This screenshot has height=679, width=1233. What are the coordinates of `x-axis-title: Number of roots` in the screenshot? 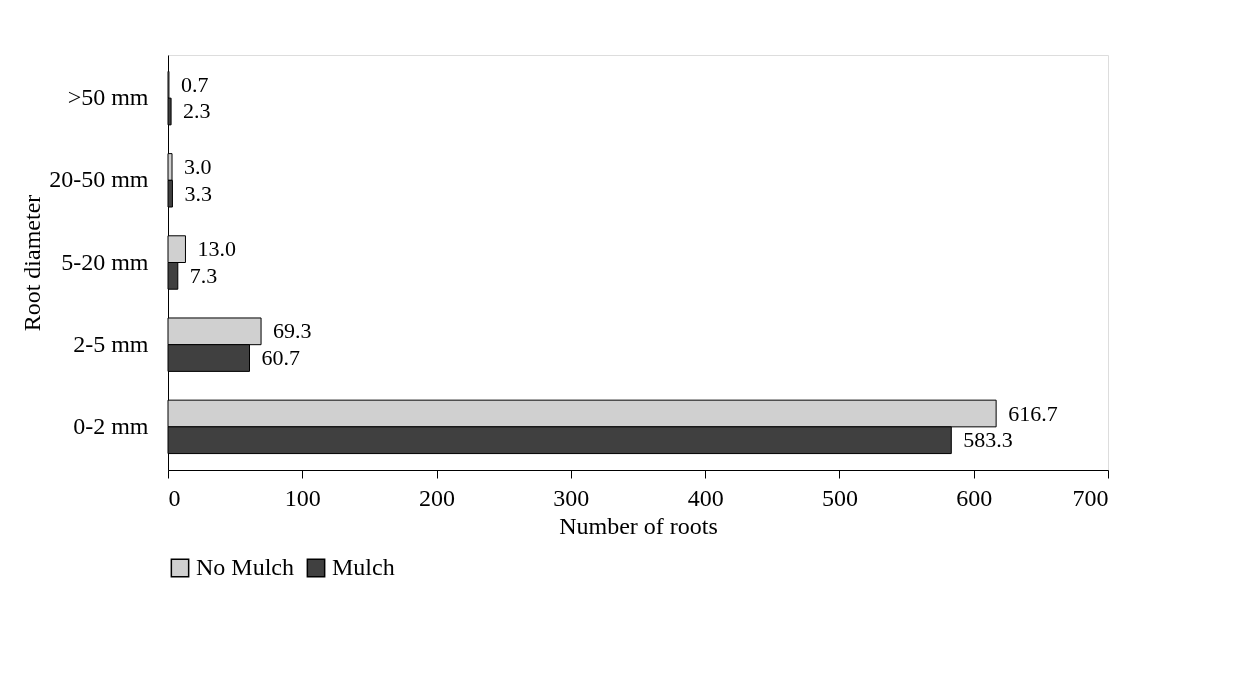 It's located at (638, 525).